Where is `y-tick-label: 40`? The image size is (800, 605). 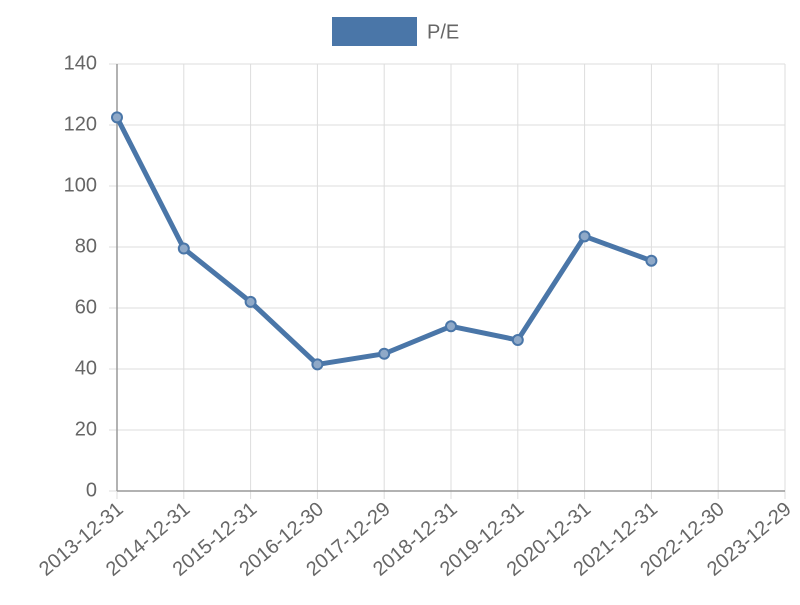
y-tick-label: 40 is located at coordinates (86, 368).